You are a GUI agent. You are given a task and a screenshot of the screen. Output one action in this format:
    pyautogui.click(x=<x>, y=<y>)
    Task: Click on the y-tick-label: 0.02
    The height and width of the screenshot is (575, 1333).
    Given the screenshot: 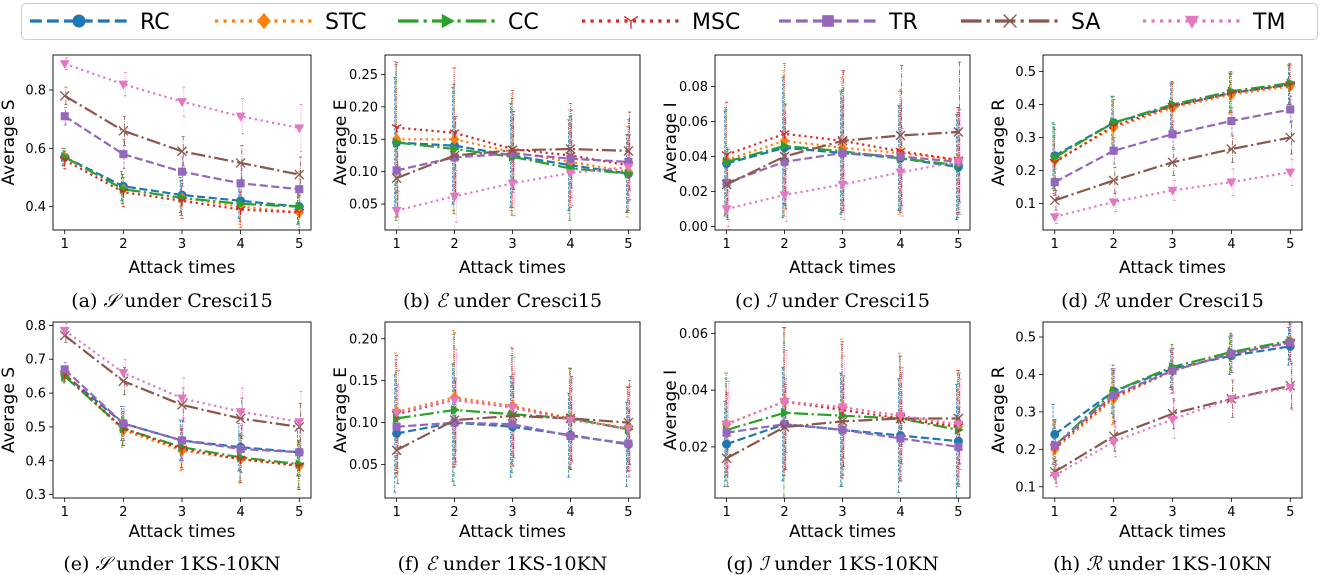 What is the action you would take?
    pyautogui.click(x=693, y=192)
    